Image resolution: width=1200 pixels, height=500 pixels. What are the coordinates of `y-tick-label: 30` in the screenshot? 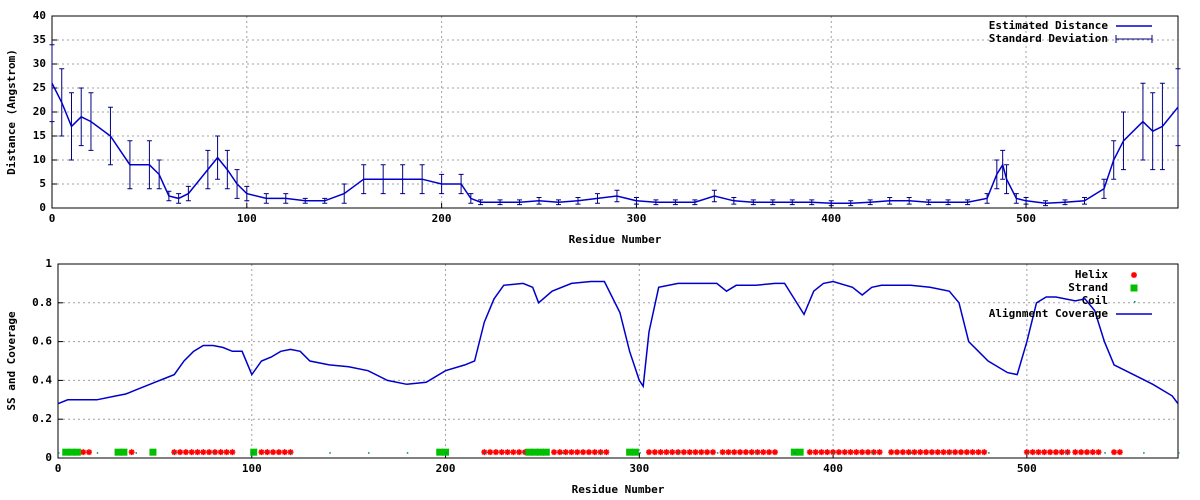 It's located at (39, 63).